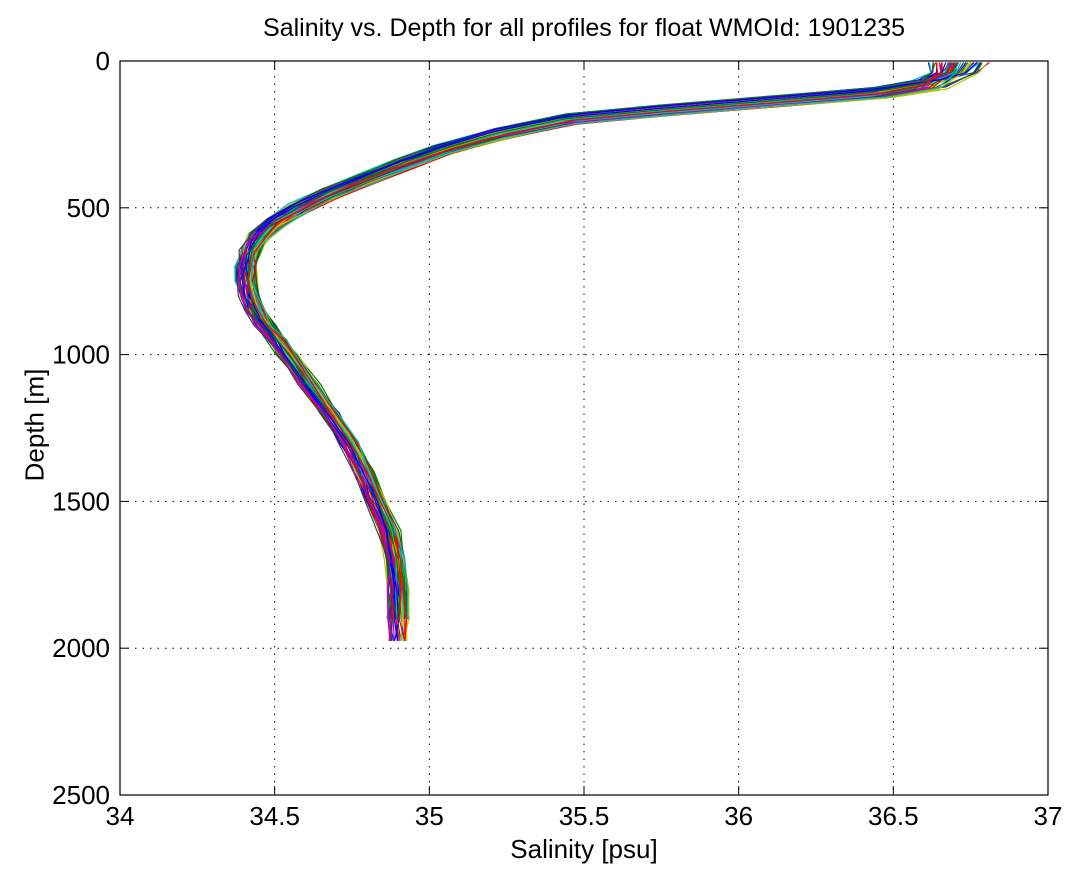 The height and width of the screenshot is (871, 1073). I want to click on y-tick-label: 2000, so click(81, 648).